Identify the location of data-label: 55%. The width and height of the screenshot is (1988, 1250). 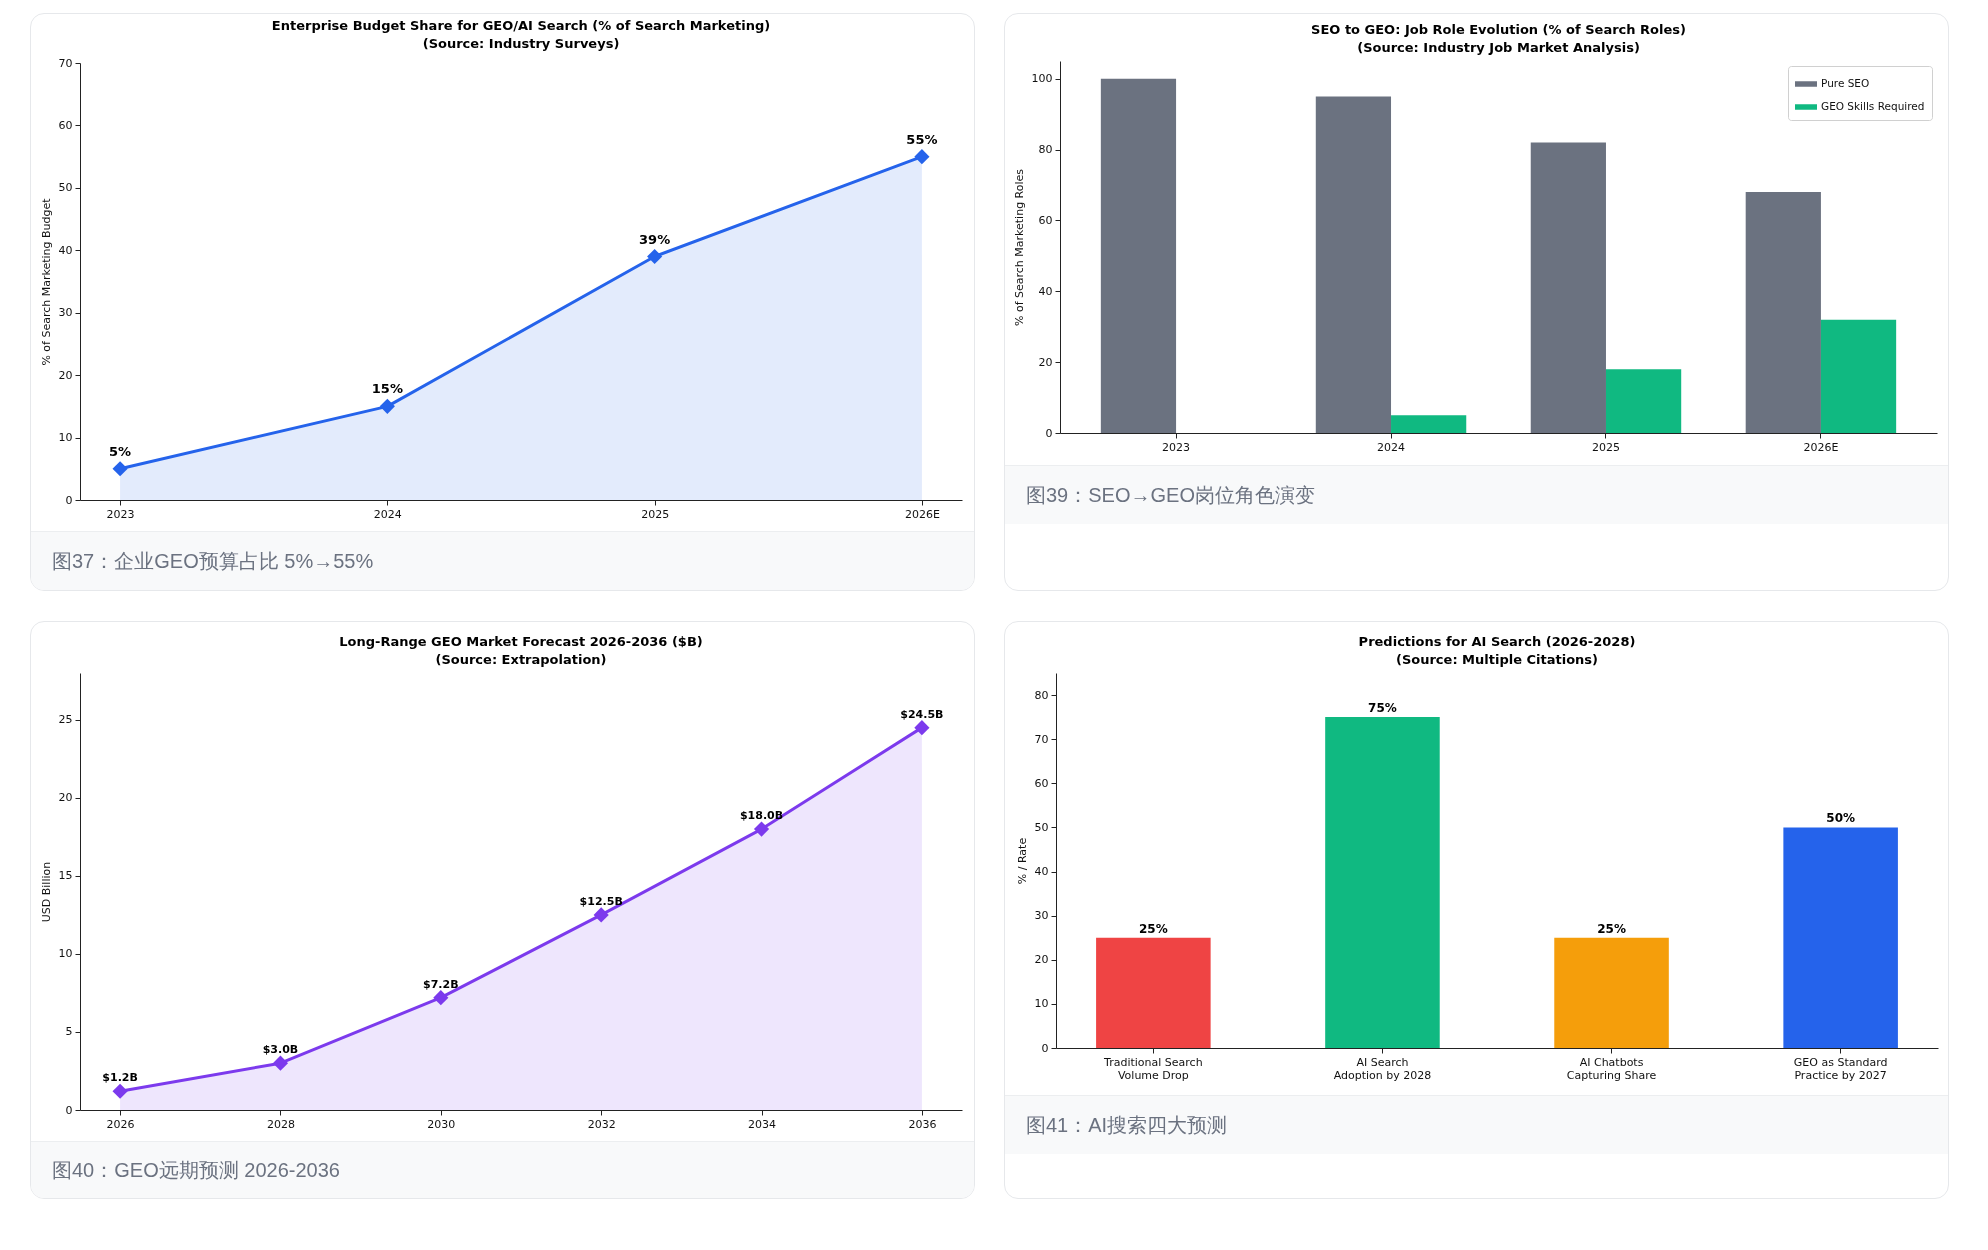
(922, 139).